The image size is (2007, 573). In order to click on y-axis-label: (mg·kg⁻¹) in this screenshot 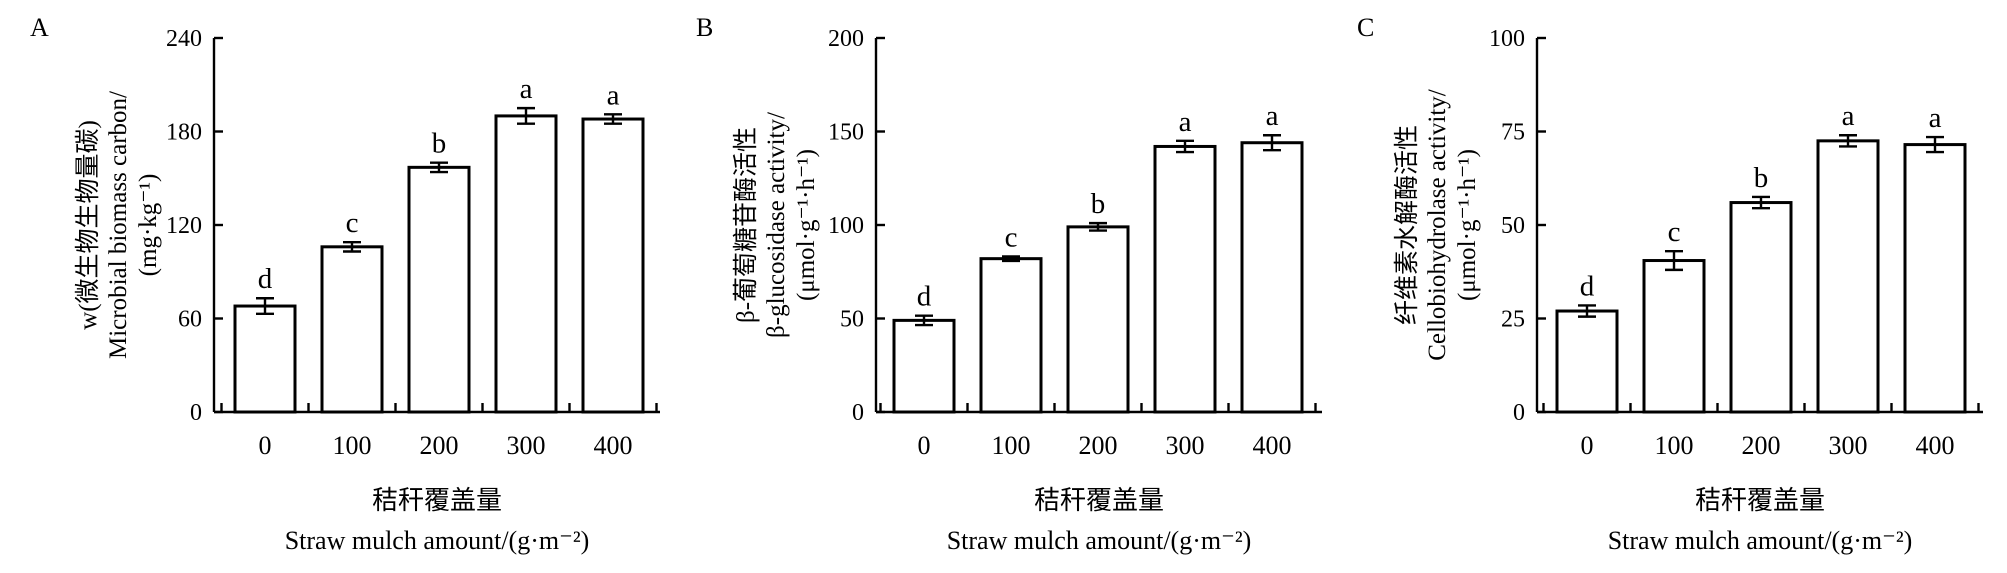, I will do `click(148, 225)`.